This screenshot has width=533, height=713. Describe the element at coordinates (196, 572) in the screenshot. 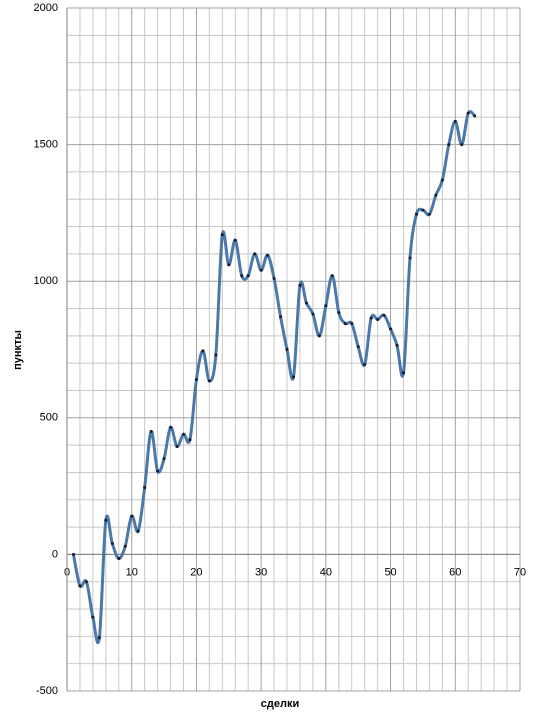

I see `x-tick-label: 20` at that location.